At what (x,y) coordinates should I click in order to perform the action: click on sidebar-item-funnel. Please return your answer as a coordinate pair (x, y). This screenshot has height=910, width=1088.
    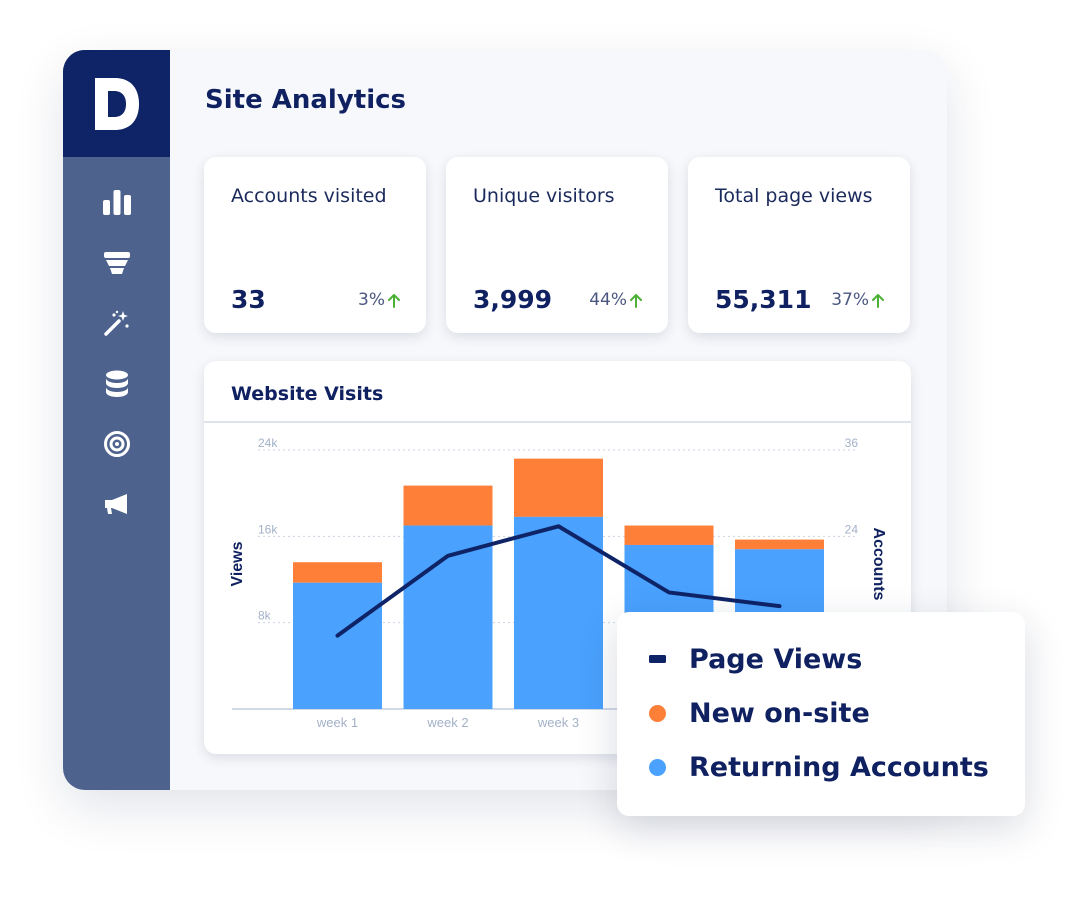
    Looking at the image, I should click on (117, 263).